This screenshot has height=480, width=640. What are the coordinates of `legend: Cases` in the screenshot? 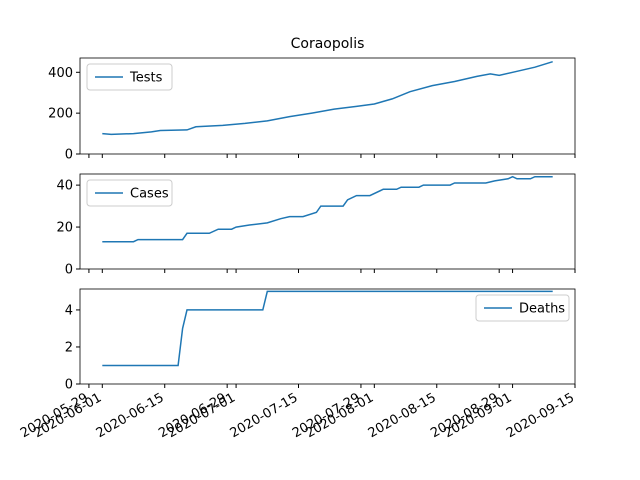 It's located at (129, 193).